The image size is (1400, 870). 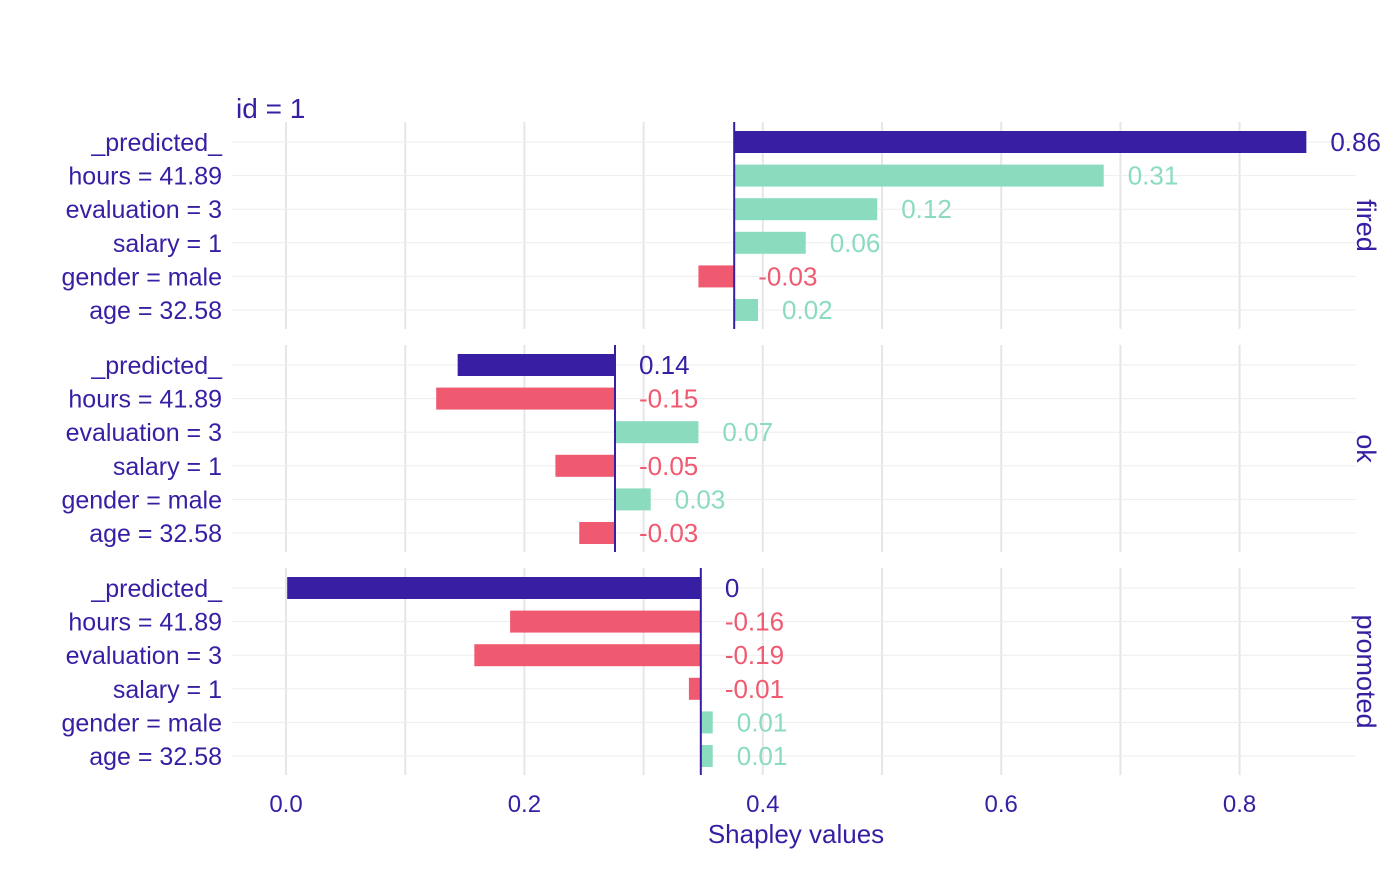 What do you see at coordinates (1239, 804) in the screenshot?
I see `x-tick-label: 0.8` at bounding box center [1239, 804].